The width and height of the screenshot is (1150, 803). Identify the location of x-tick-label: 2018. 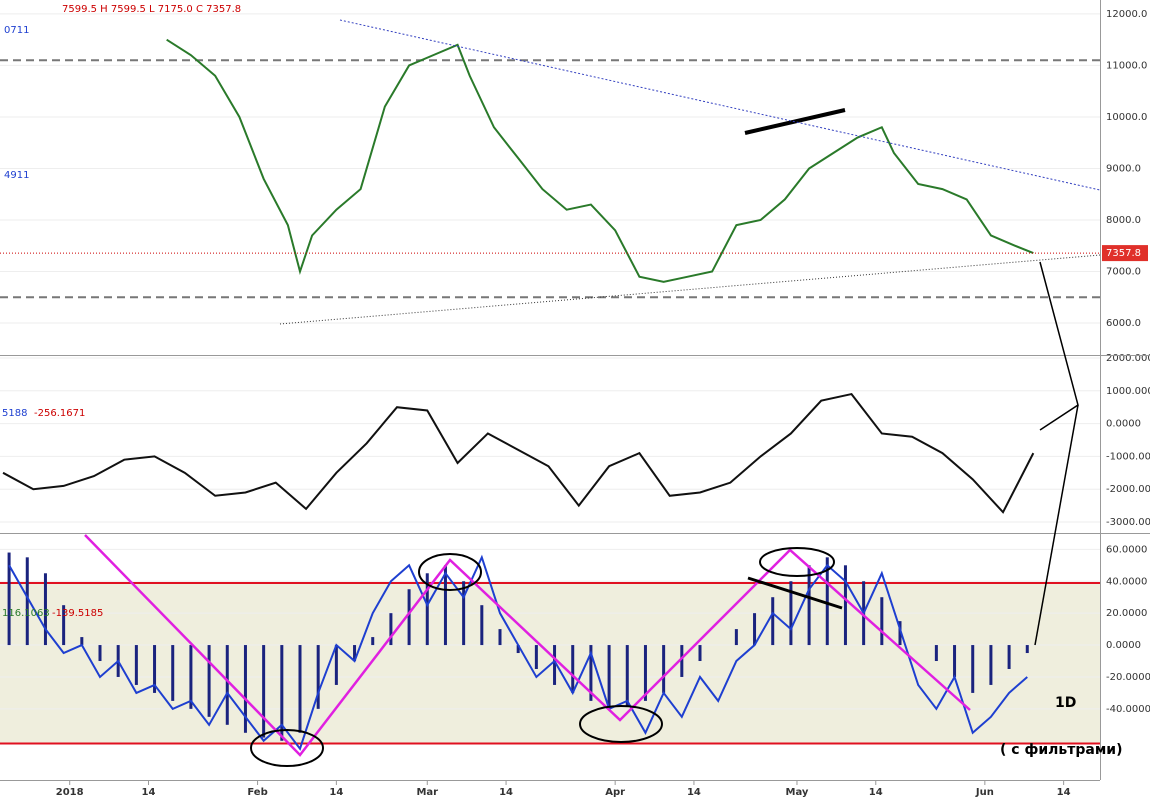
(70, 792).